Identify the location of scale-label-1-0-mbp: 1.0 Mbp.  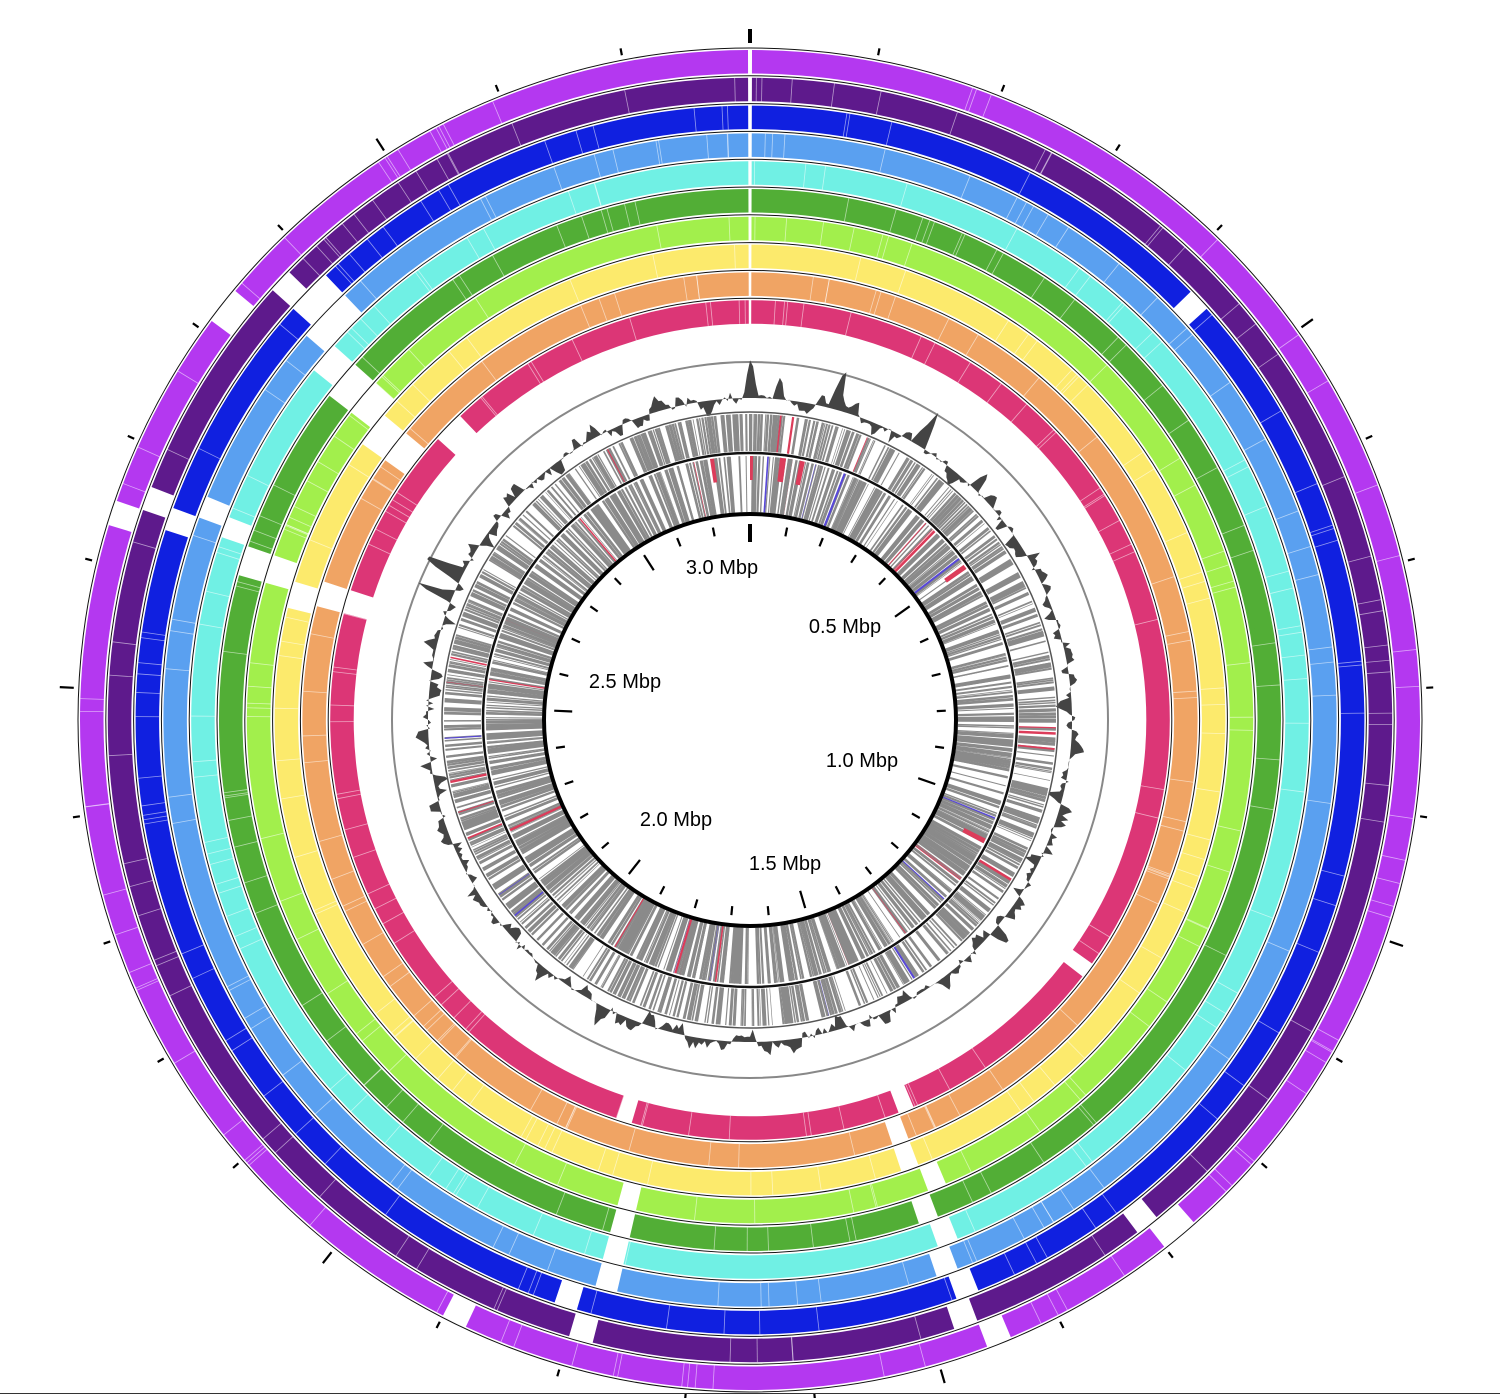
(862, 761).